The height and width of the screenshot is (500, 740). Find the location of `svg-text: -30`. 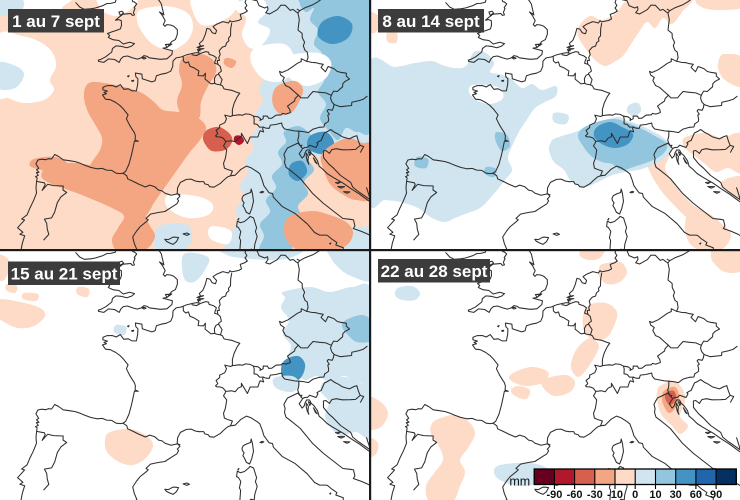

svg-text: -30 is located at coordinates (595, 494).